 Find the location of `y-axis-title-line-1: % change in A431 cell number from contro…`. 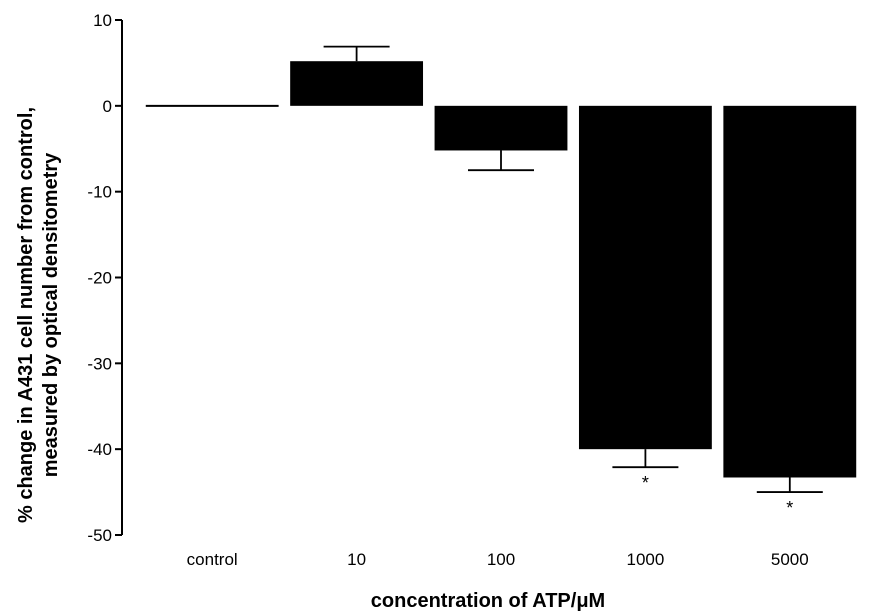

y-axis-title-line-1: % change in A431 cell number from contro… is located at coordinates (26, 315).